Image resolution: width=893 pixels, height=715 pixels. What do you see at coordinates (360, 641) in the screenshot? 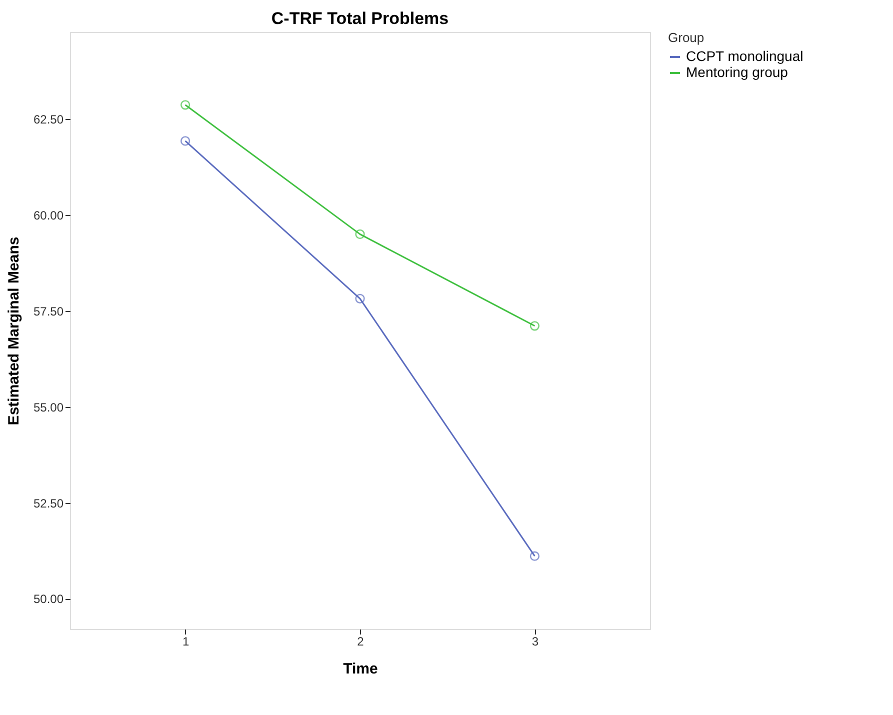
I see `x-tick-label: 2` at bounding box center [360, 641].